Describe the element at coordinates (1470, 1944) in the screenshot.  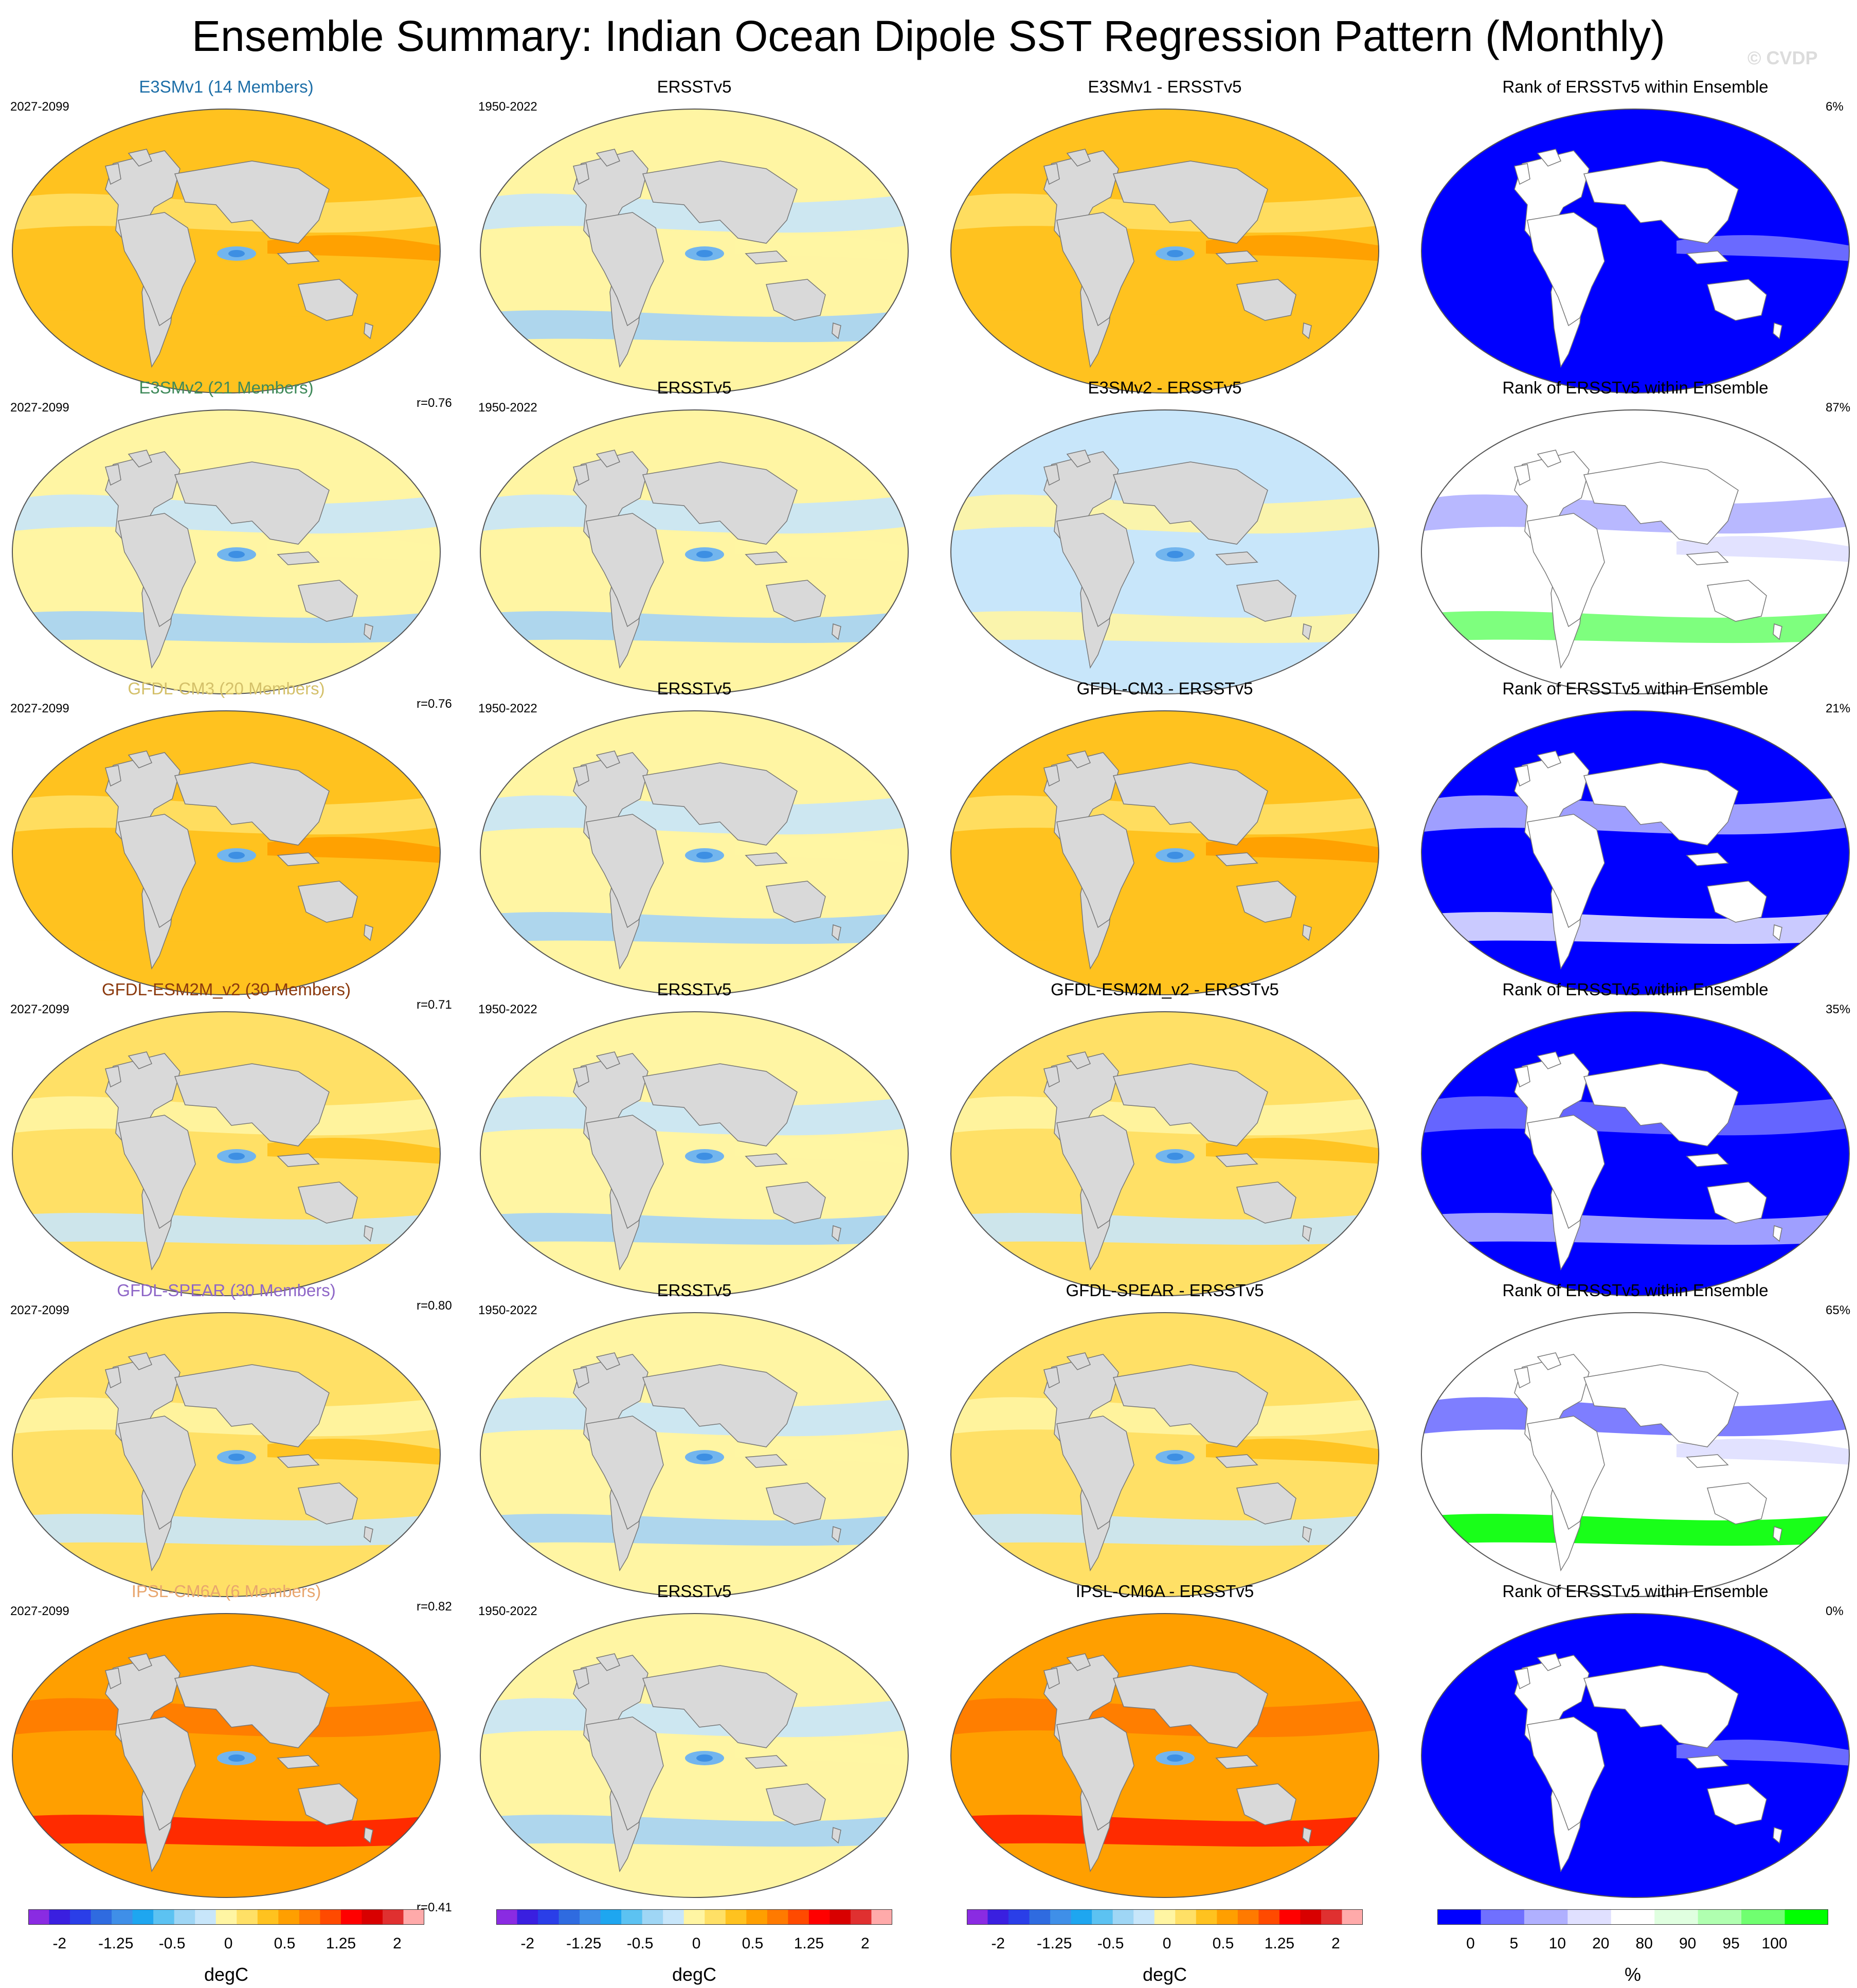
I see `cbar3-tick-label: 0` at that location.